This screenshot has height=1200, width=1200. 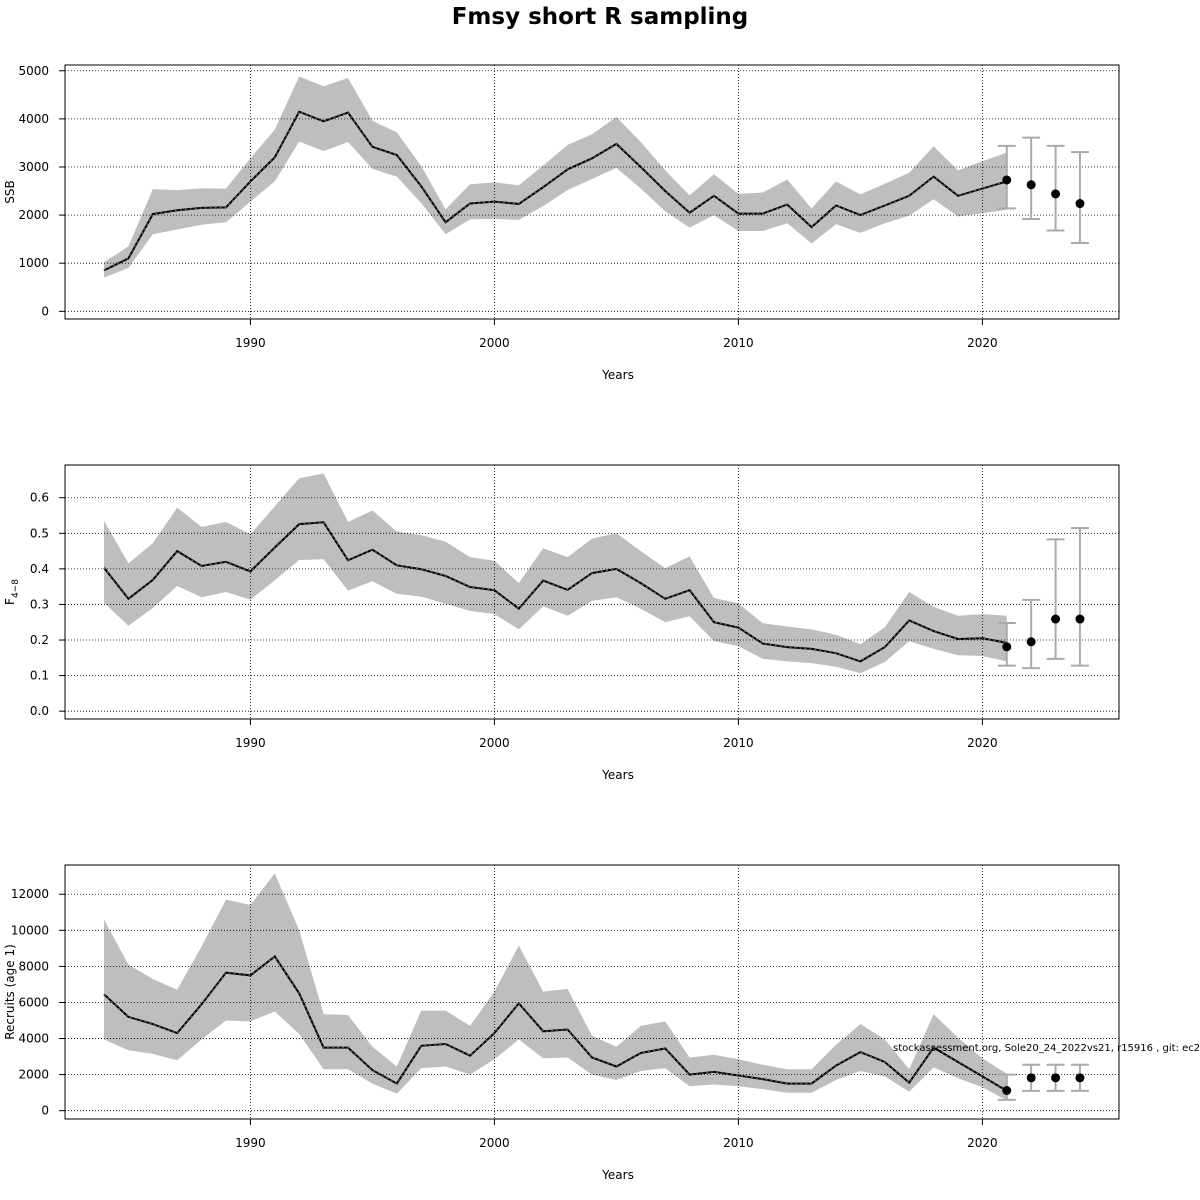 I want to click on ssb-y-tick-label: 0, so click(x=45, y=311).